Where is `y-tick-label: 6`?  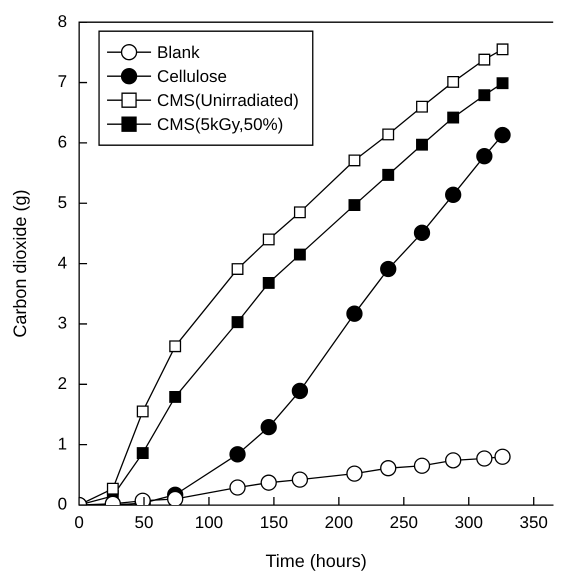
y-tick-label: 6 is located at coordinates (63, 142).